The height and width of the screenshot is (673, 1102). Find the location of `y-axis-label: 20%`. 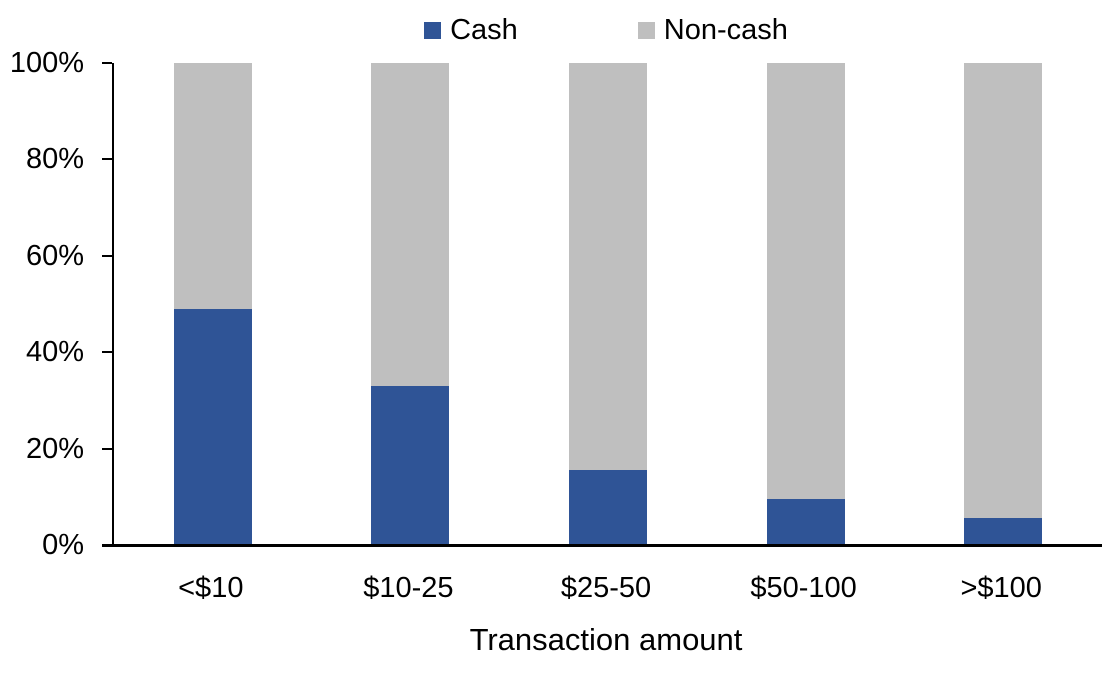

y-axis-label: 20% is located at coordinates (54, 448).